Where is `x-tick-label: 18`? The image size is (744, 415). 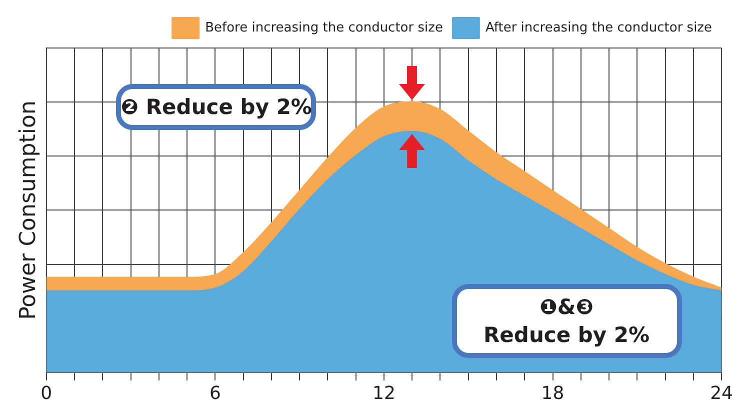
x-tick-label: 18 is located at coordinates (552, 393).